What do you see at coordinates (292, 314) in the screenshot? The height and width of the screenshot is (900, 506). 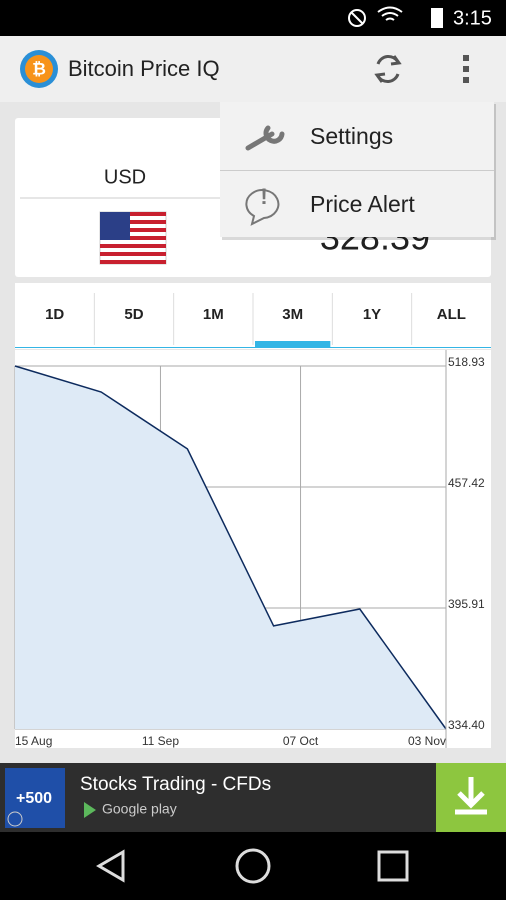 I see `tab: 3M` at bounding box center [292, 314].